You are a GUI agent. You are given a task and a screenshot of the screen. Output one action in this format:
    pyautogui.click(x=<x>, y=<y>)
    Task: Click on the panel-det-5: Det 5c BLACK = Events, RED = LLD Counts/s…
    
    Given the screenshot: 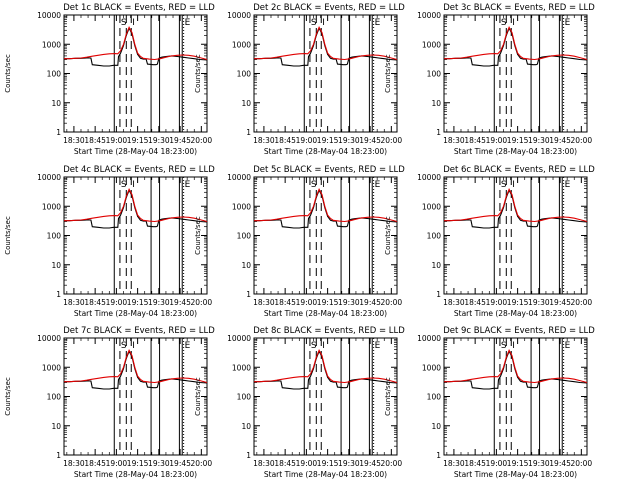 What is the action you would take?
    pyautogui.click(x=299, y=241)
    